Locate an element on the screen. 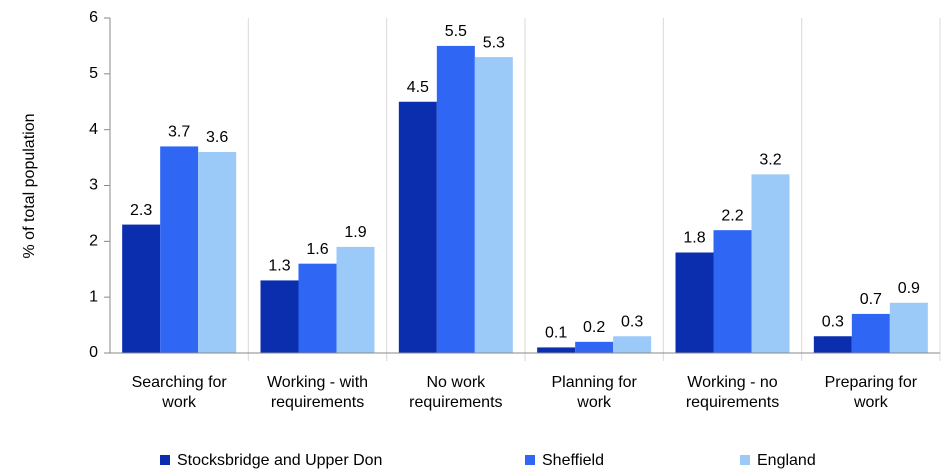  data-label: 4.5 is located at coordinates (418, 87).